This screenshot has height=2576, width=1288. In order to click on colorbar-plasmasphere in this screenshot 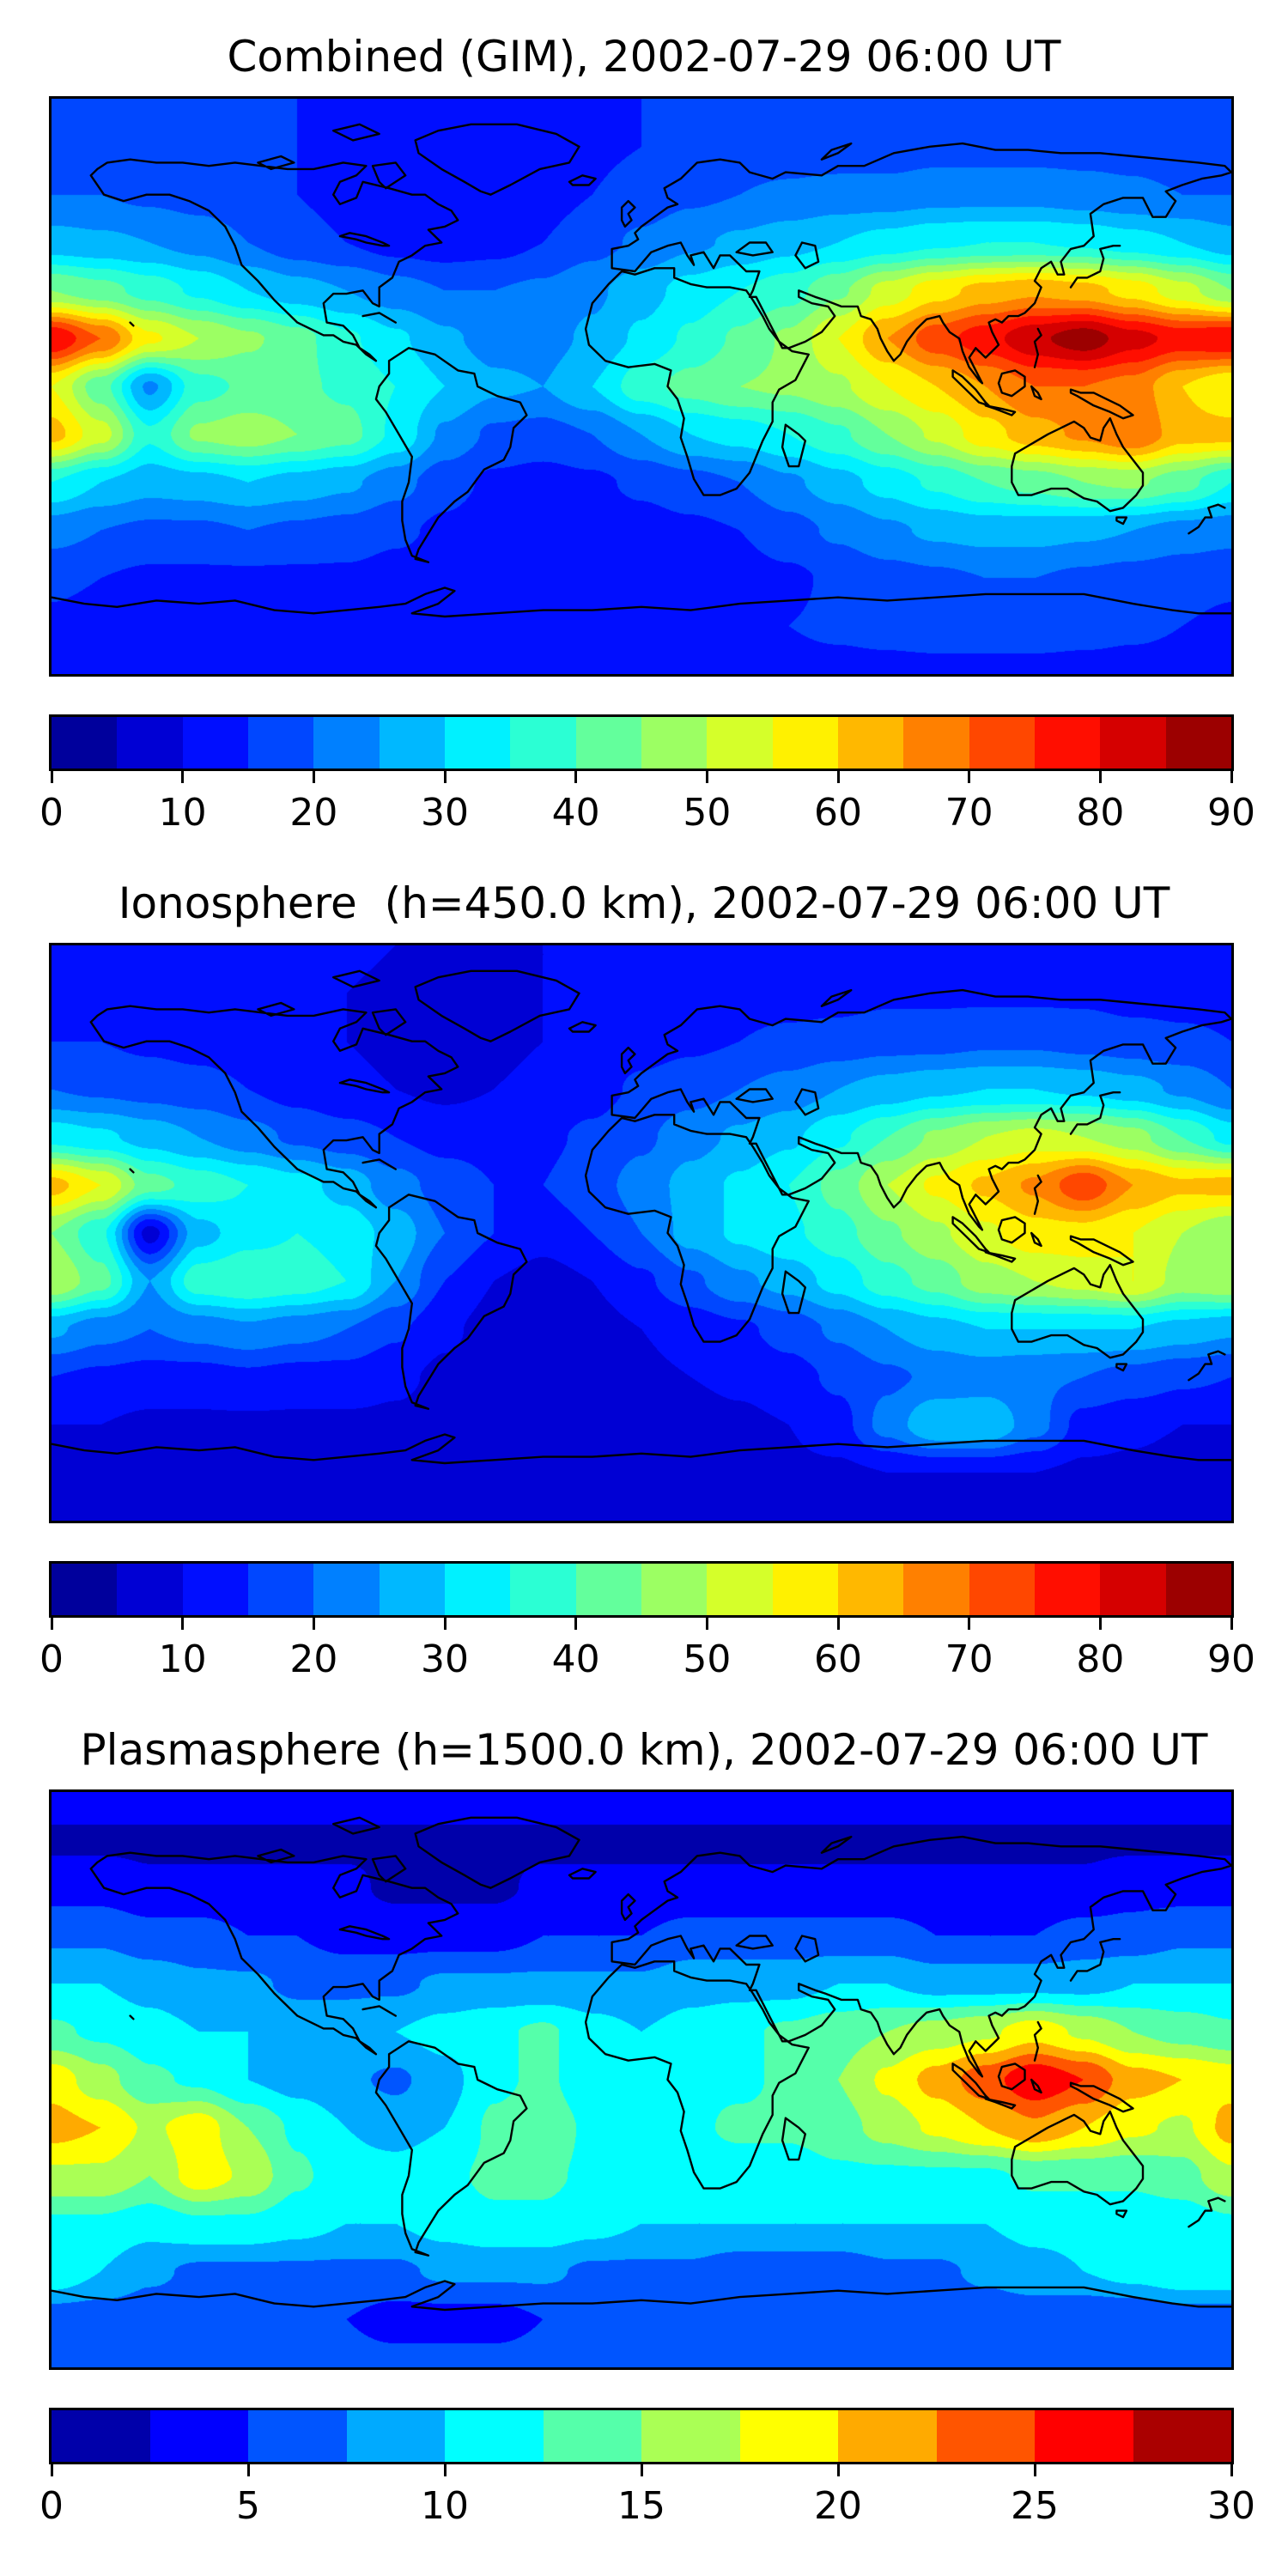, I will do `click(641, 2436)`.